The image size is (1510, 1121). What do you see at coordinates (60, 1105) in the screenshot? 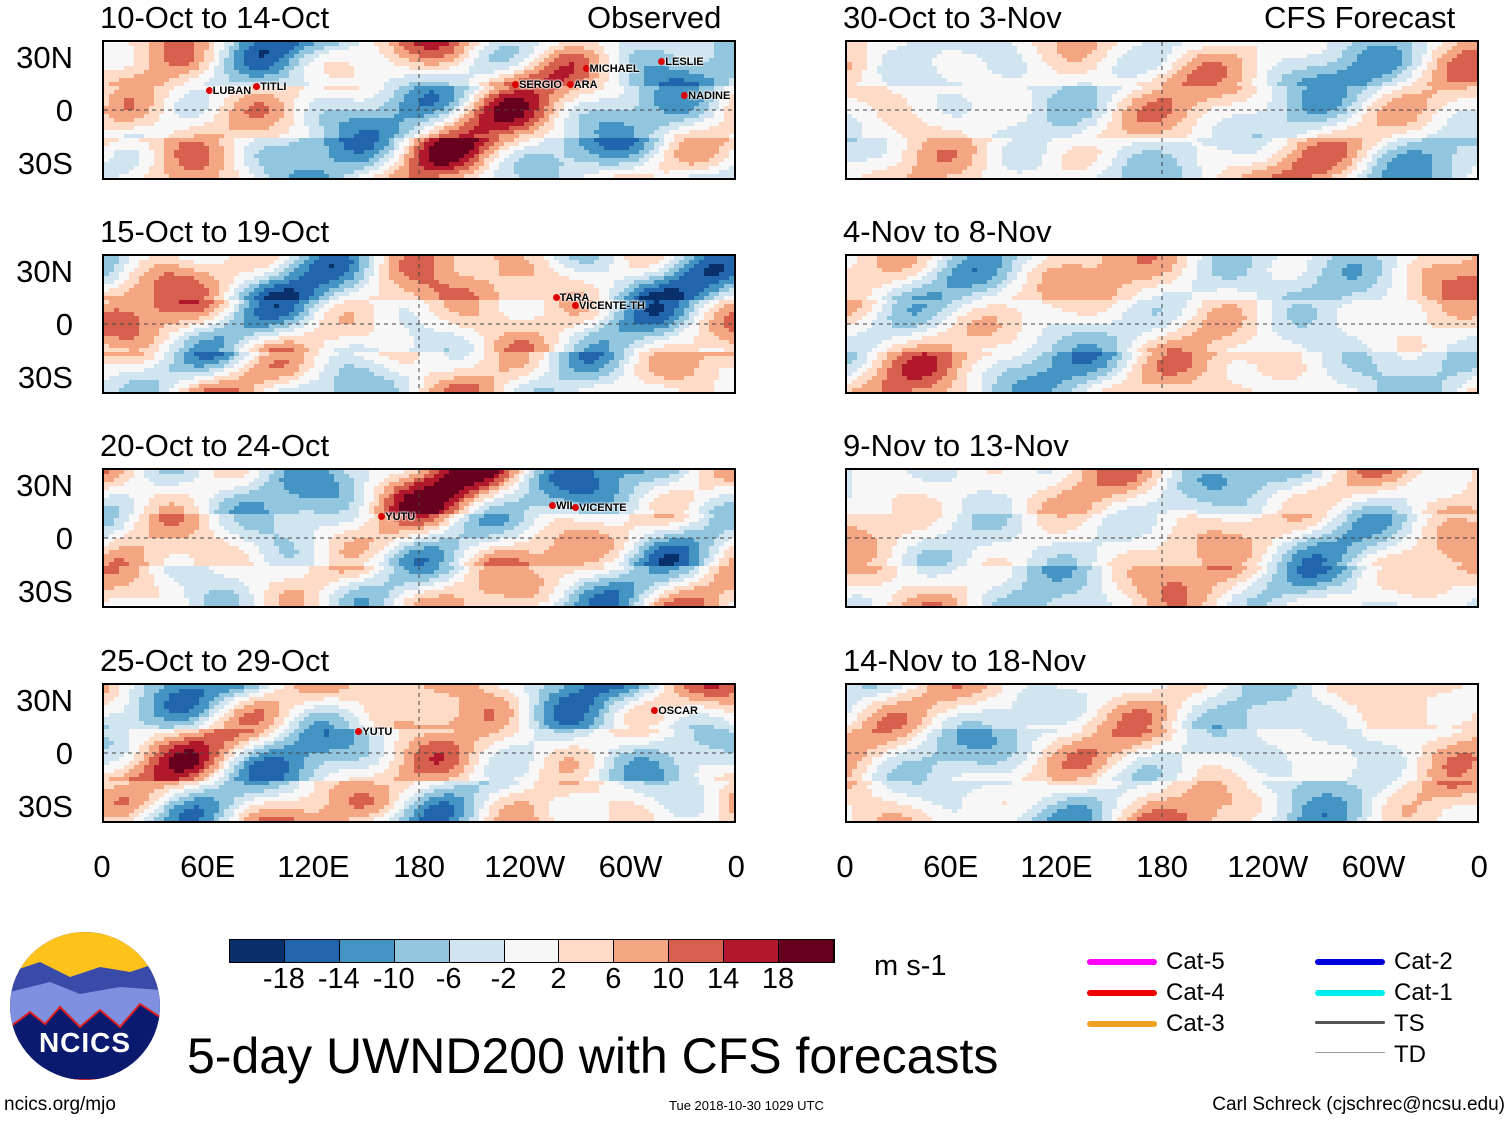
I see `url-link: ncics.org/mjo` at bounding box center [60, 1105].